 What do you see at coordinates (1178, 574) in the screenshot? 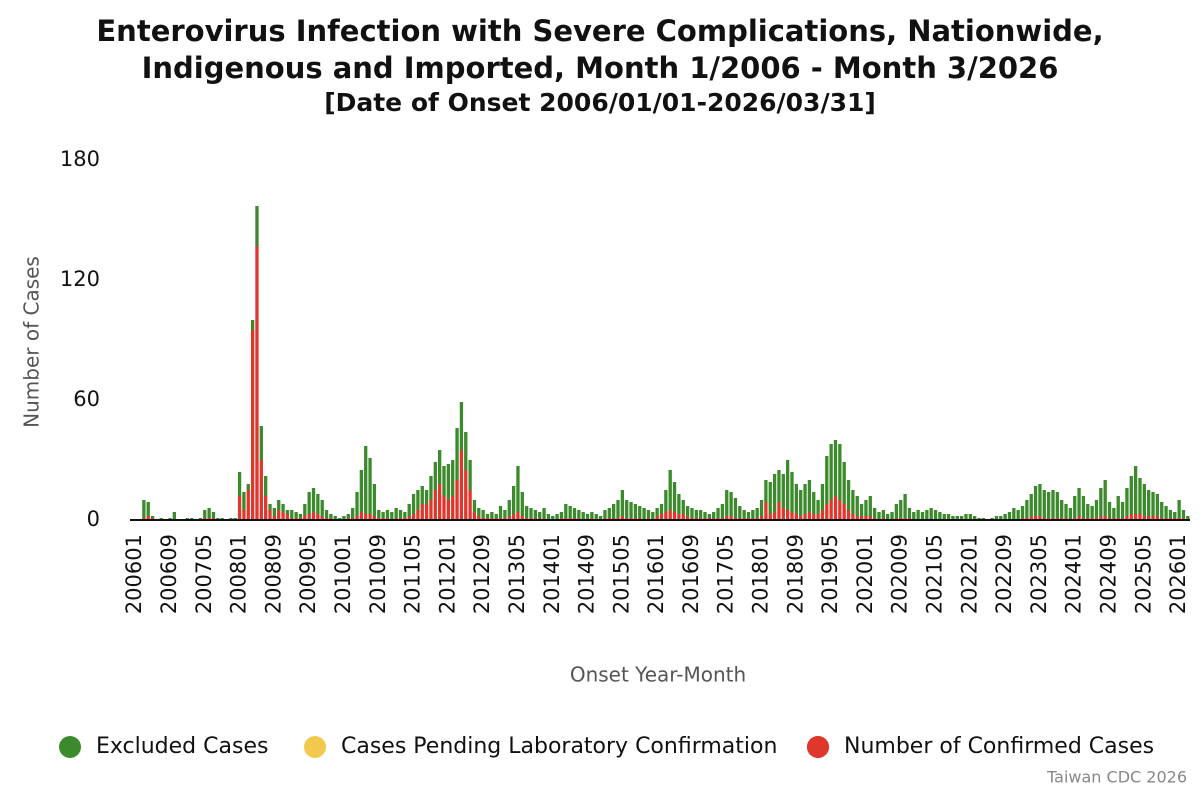
I see `x-tick-label: 202601` at bounding box center [1178, 574].